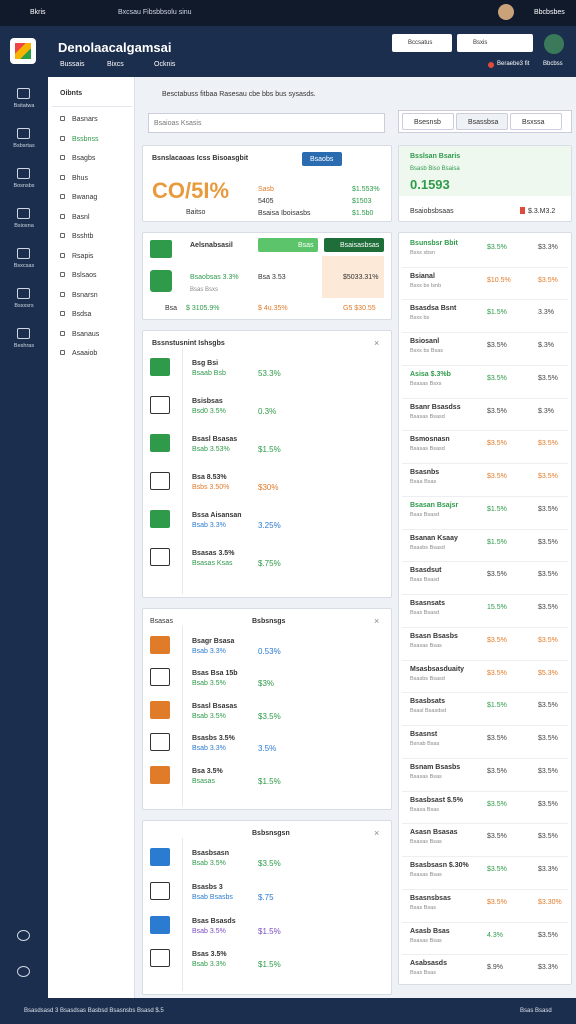 This screenshot has height=1024, width=576. Describe the element at coordinates (425, 613) in the screenshot. I see `list-sub: Bsas Bsasd` at that location.